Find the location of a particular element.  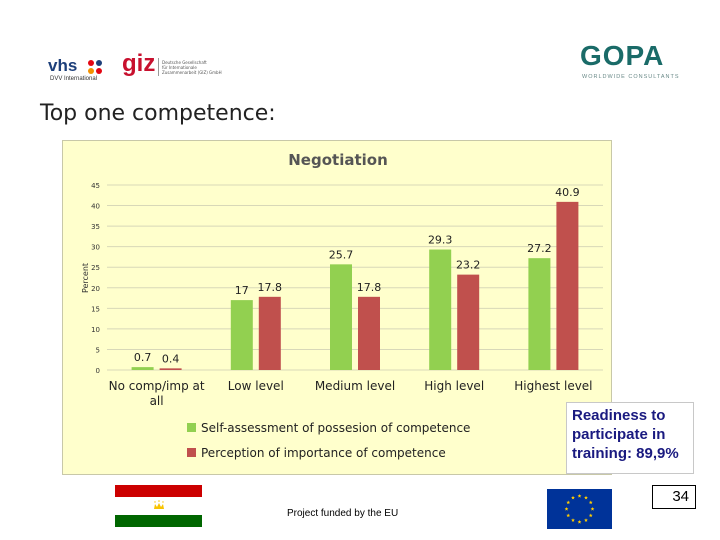

giz-sub-line-2: für Internationale is located at coordinates (179, 67).